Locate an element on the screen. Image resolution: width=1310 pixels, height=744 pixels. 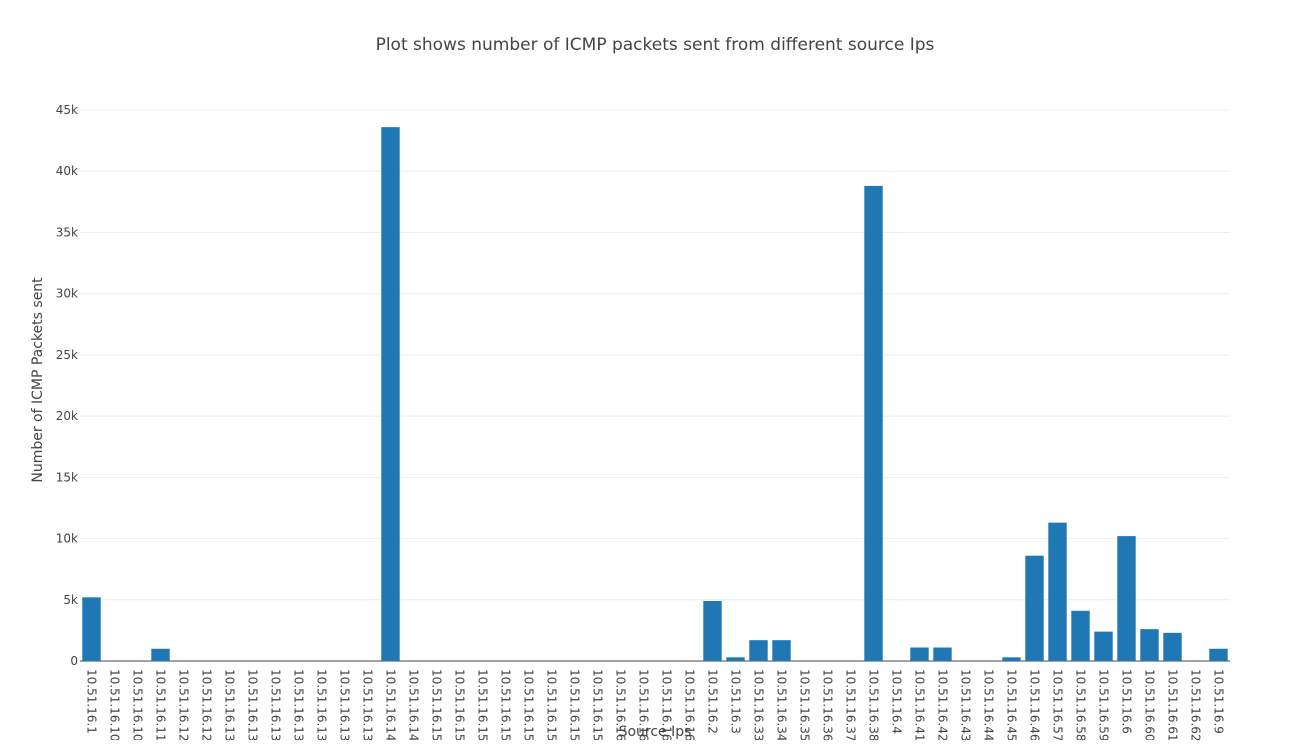
x-tick-label: 10.51.16.37 is located at coordinates (851, 704).